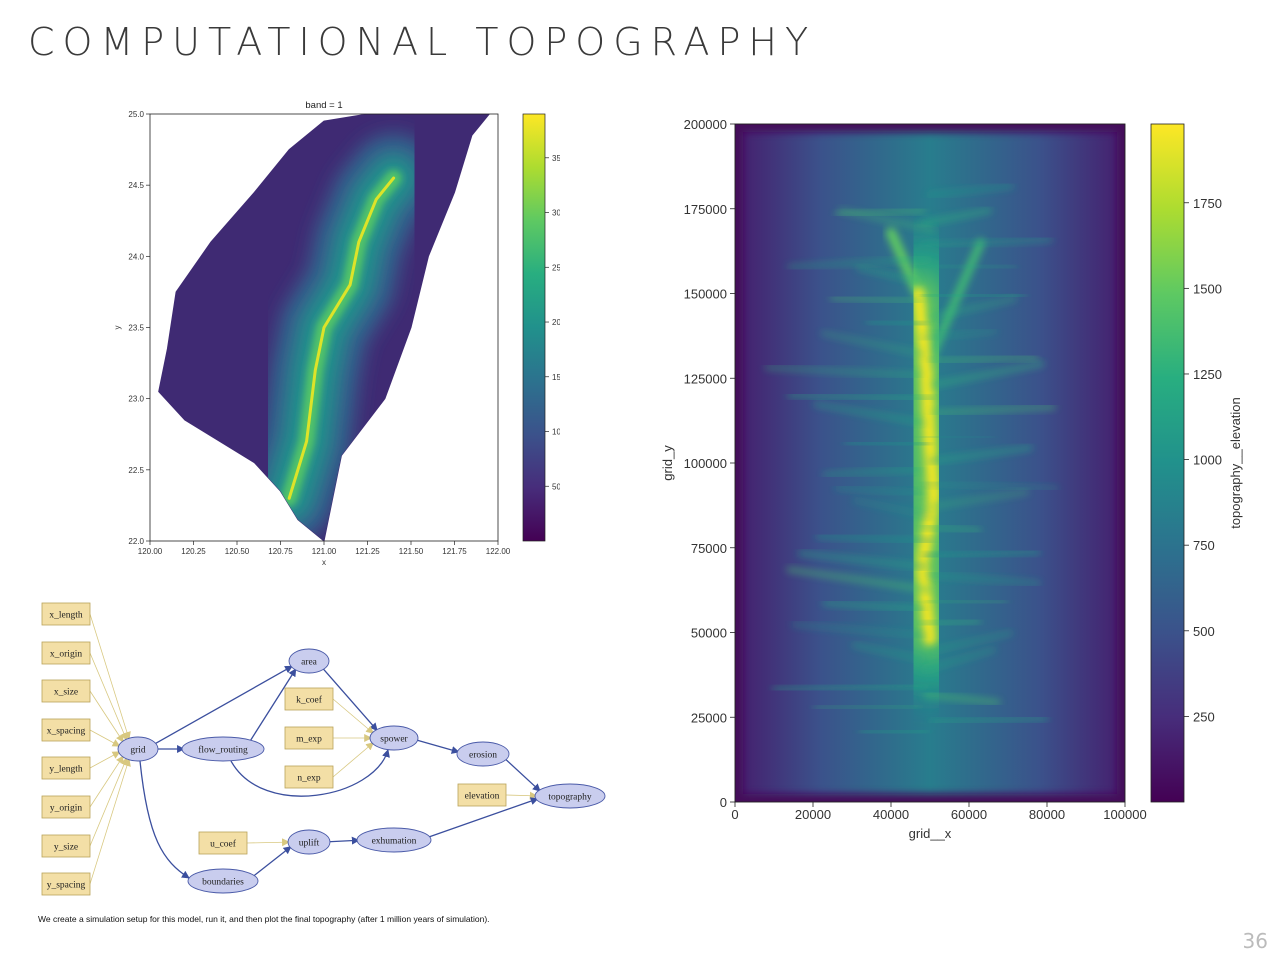  What do you see at coordinates (105, 738) in the screenshot?
I see `edge-x_spacing-to-grid` at bounding box center [105, 738].